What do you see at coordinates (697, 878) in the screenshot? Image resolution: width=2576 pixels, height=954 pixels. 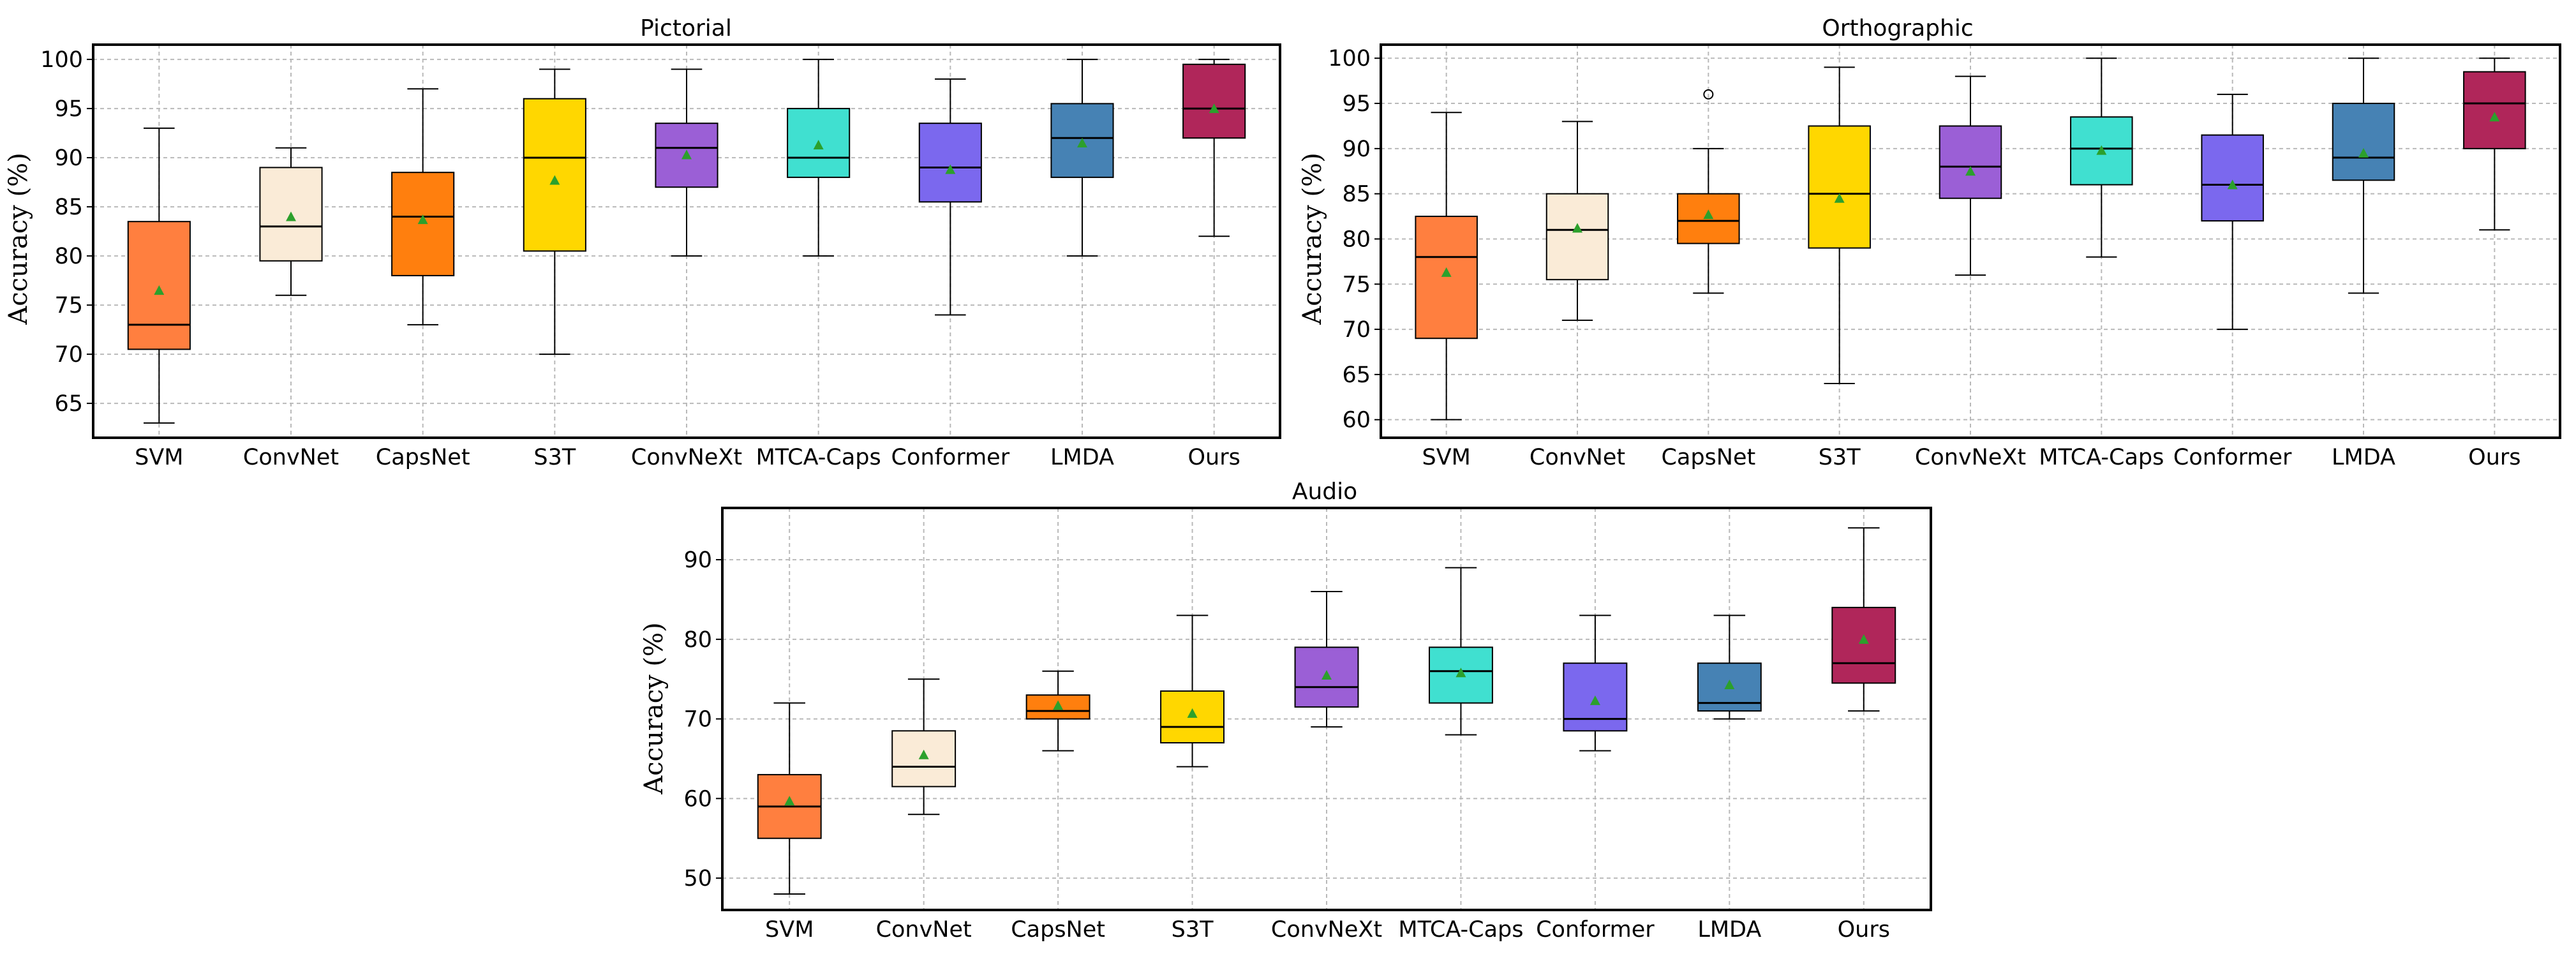 I see `y-tick-label: 50` at bounding box center [697, 878].